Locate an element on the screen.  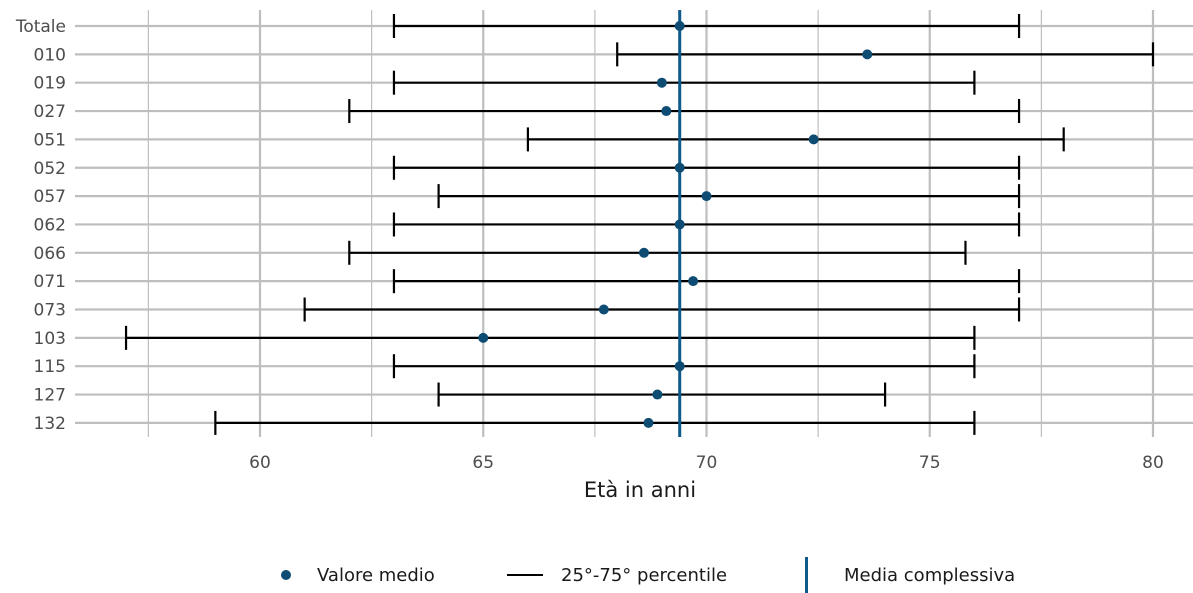
x-tick-label: 65 is located at coordinates (483, 463).